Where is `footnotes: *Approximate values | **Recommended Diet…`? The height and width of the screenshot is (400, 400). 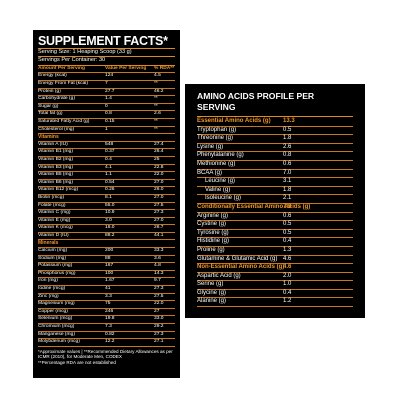 footnotes: *Approximate values | **Recommended Diet… is located at coordinates (106, 357).